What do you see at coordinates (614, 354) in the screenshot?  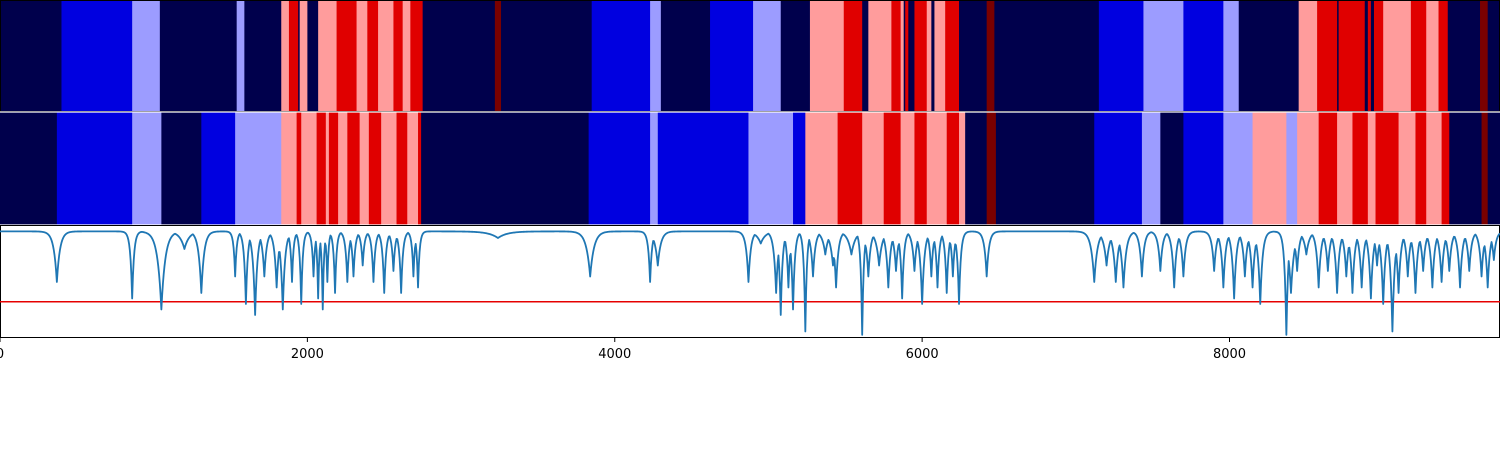 I see `x-tick-label-4000: 4000` at bounding box center [614, 354].